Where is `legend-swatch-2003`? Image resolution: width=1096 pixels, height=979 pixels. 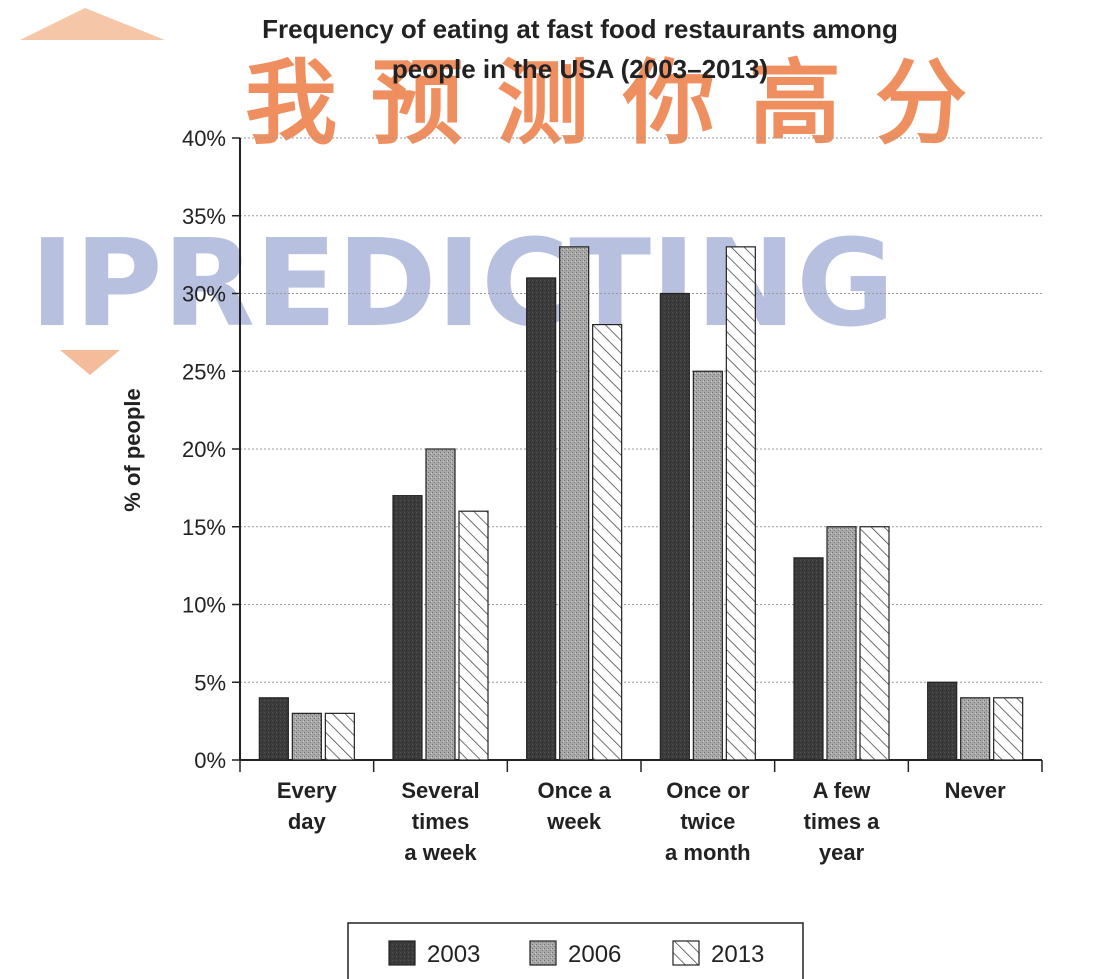 legend-swatch-2003 is located at coordinates (402, 953).